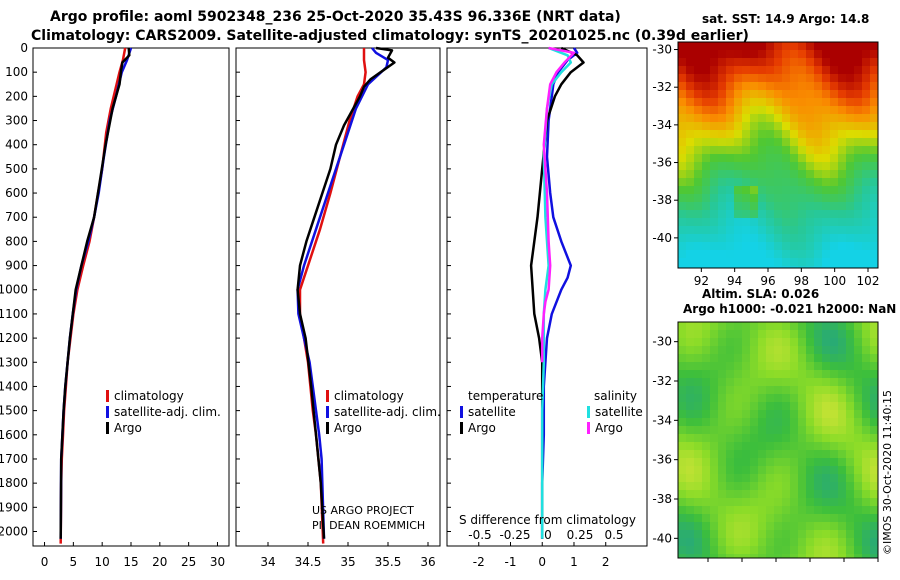  Describe the element at coordinates (662, 381) in the screenshot. I see `sla-lat-label: -32` at that location.